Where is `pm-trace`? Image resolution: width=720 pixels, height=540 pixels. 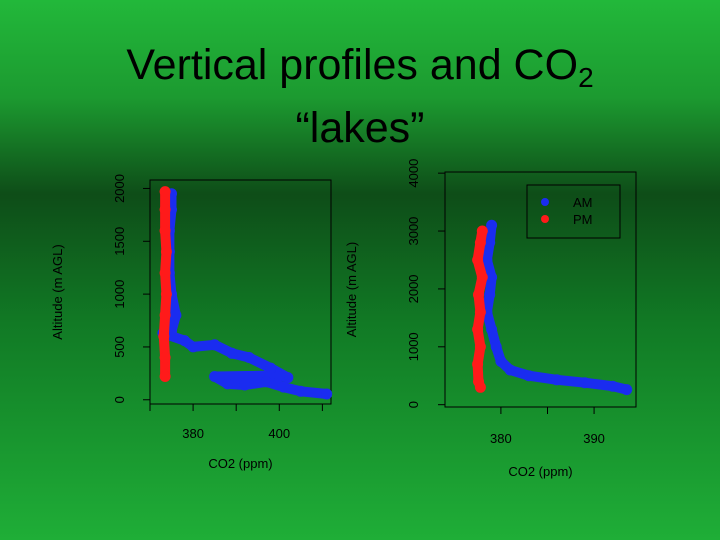
pm-trace is located at coordinates (165, 284).